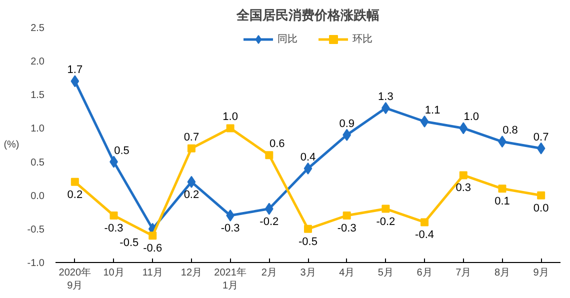 Image resolution: width=570 pixels, height=298 pixels. I want to click on legend-label: 环比, so click(362, 39).